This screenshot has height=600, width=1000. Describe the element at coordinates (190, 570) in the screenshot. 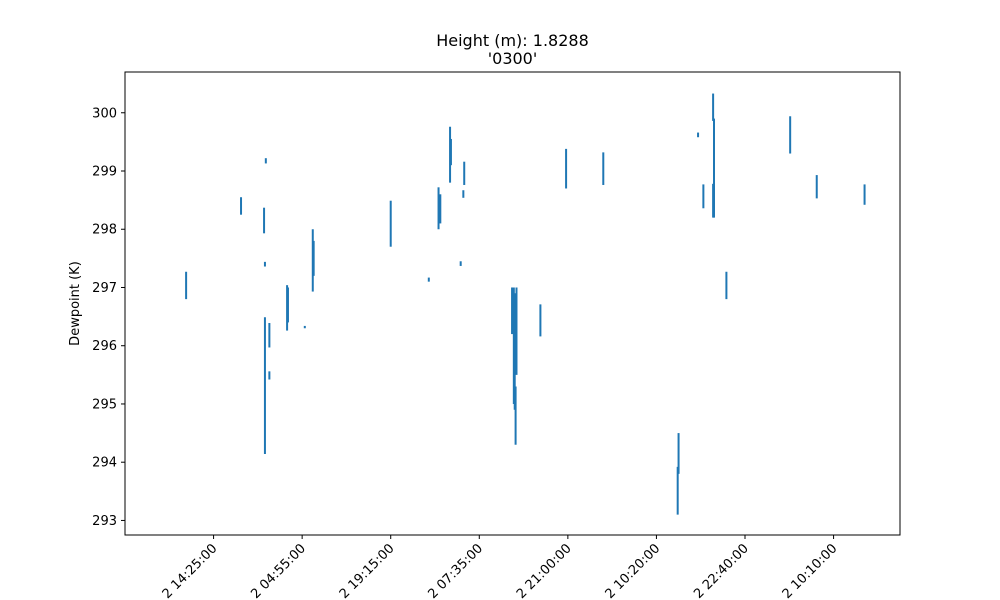

I see `x-tick-label: 2 14:25:00` at that location.